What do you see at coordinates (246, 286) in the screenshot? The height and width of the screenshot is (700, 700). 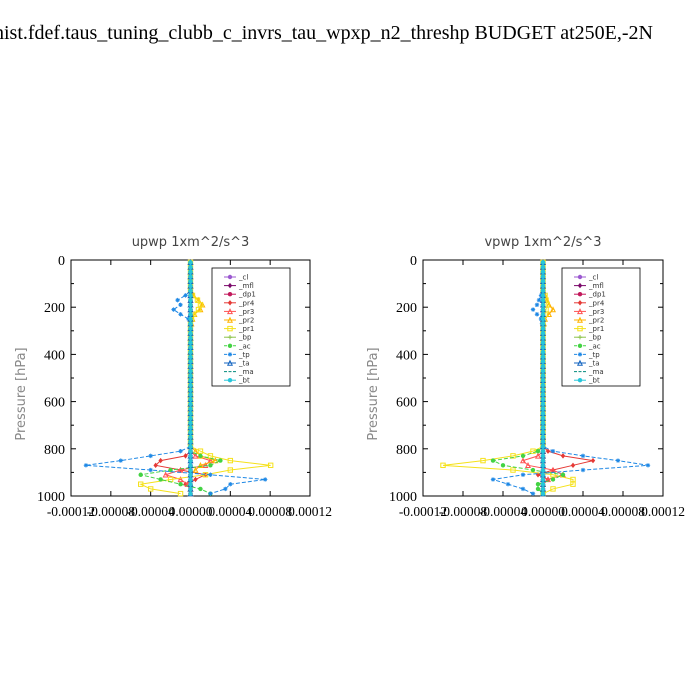 I see `legend-label: _mfl` at bounding box center [246, 286].